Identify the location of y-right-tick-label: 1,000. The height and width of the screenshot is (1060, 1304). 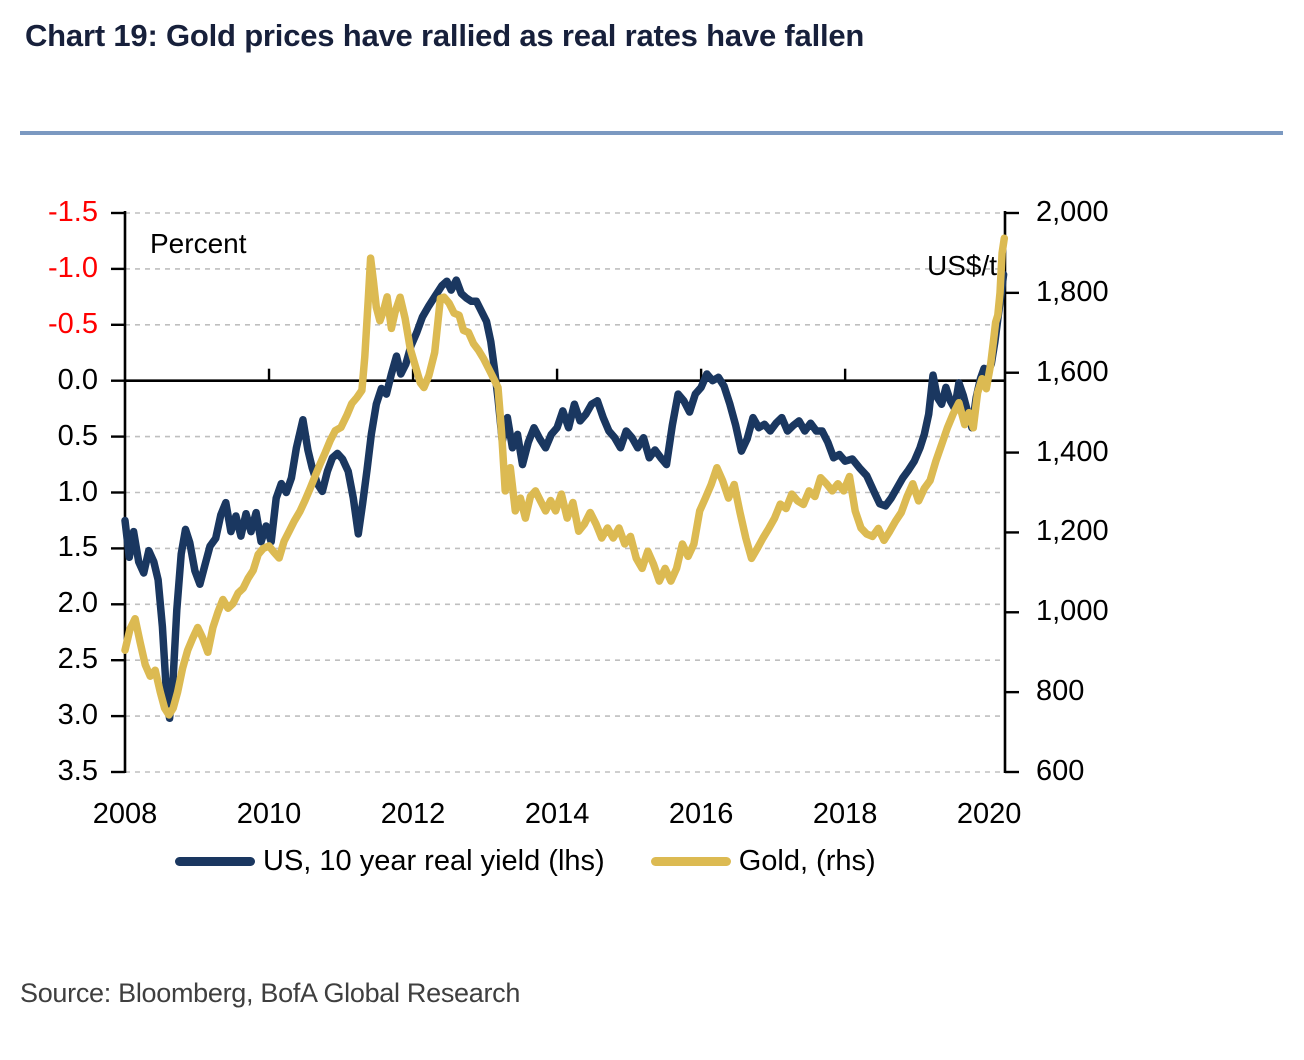
(1072, 611).